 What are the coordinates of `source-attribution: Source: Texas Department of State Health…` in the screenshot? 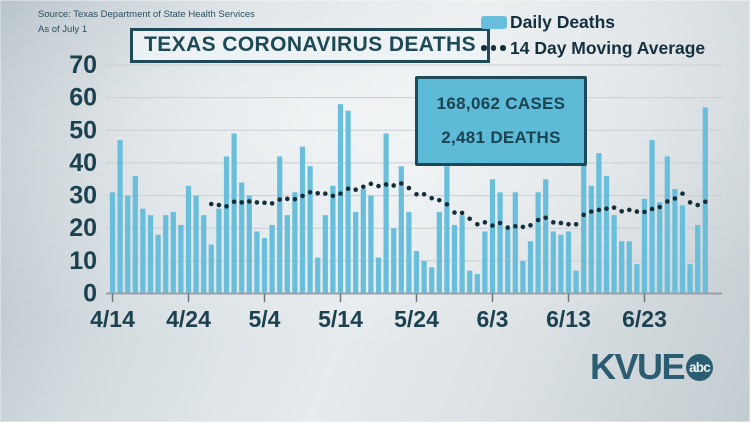 It's located at (146, 22).